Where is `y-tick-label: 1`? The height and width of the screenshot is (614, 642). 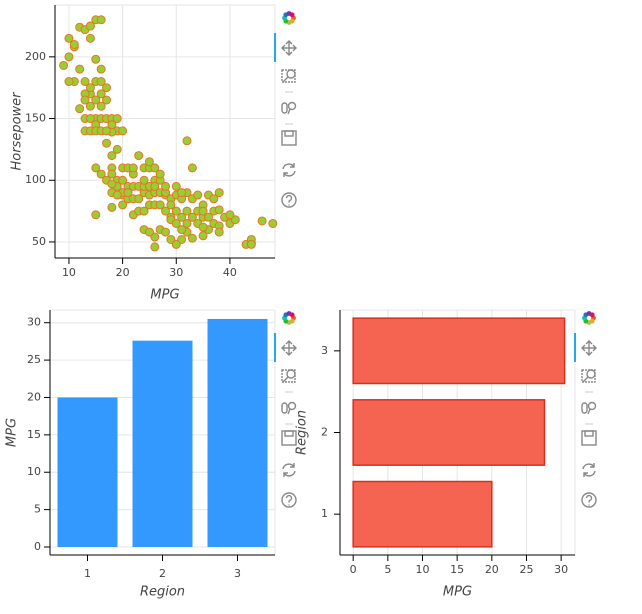
y-tick-label: 1 is located at coordinates (324, 513).